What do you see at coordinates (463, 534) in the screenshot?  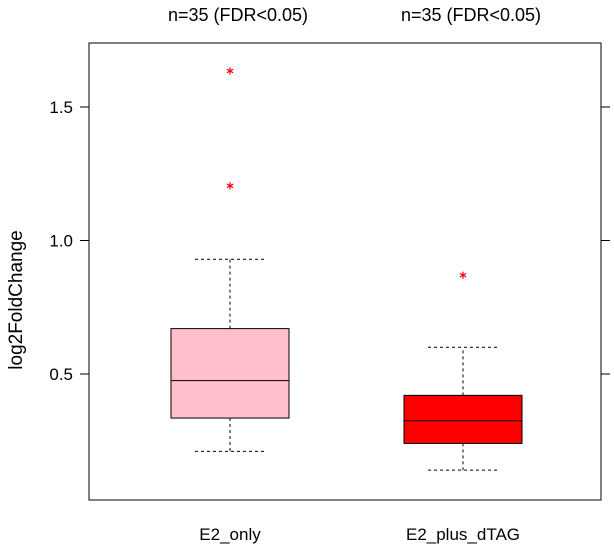 I see `x-category-label: E2_plus_dTAG` at bounding box center [463, 534].